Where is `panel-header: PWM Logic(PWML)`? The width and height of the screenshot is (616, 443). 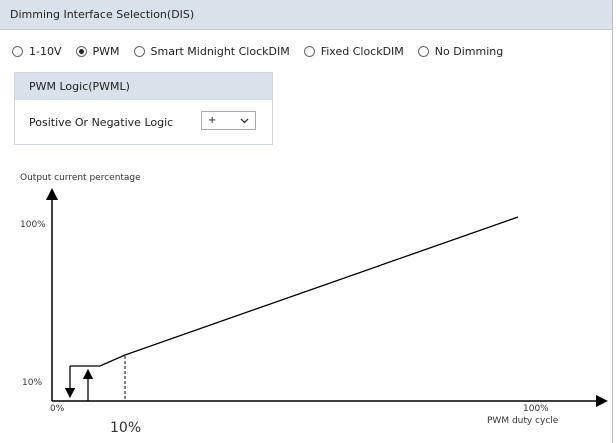
panel-header: PWM Logic(PWML) is located at coordinates (143, 86).